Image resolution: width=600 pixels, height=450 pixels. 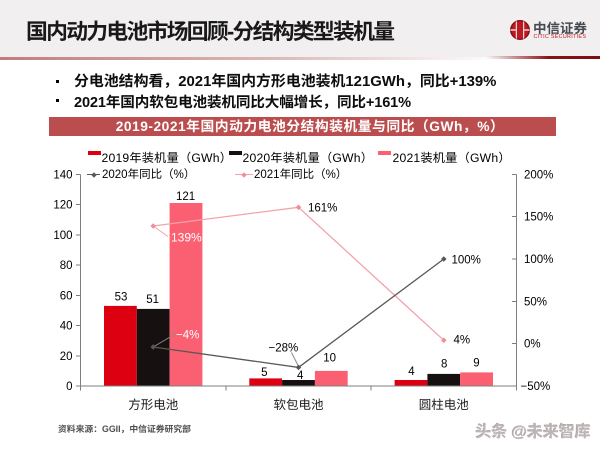 What do you see at coordinates (535, 302) in the screenshot?
I see `svg-text: 50%` at bounding box center [535, 302].